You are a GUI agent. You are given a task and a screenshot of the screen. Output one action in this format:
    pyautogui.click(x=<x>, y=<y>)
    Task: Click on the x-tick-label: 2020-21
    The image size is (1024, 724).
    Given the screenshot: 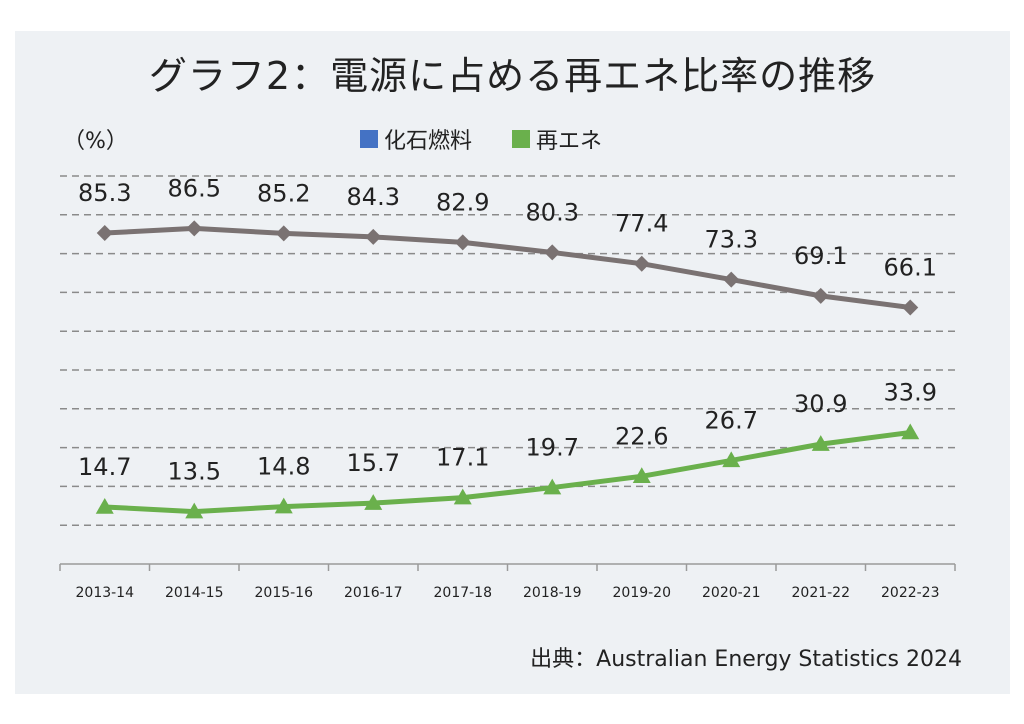 What is the action you would take?
    pyautogui.click(x=731, y=593)
    